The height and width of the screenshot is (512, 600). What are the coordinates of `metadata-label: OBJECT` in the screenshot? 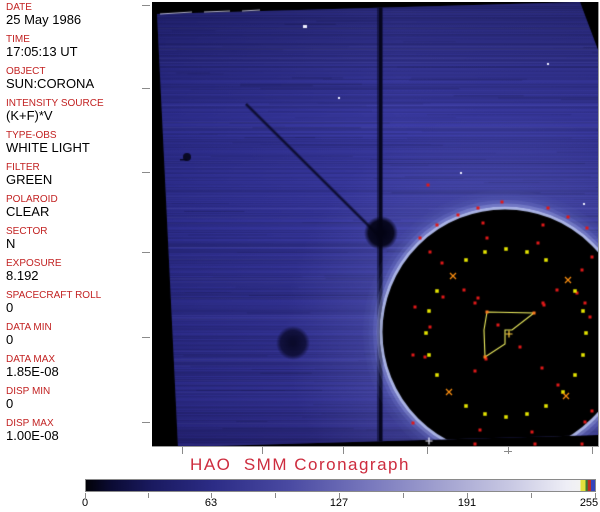 It's located at (26, 71).